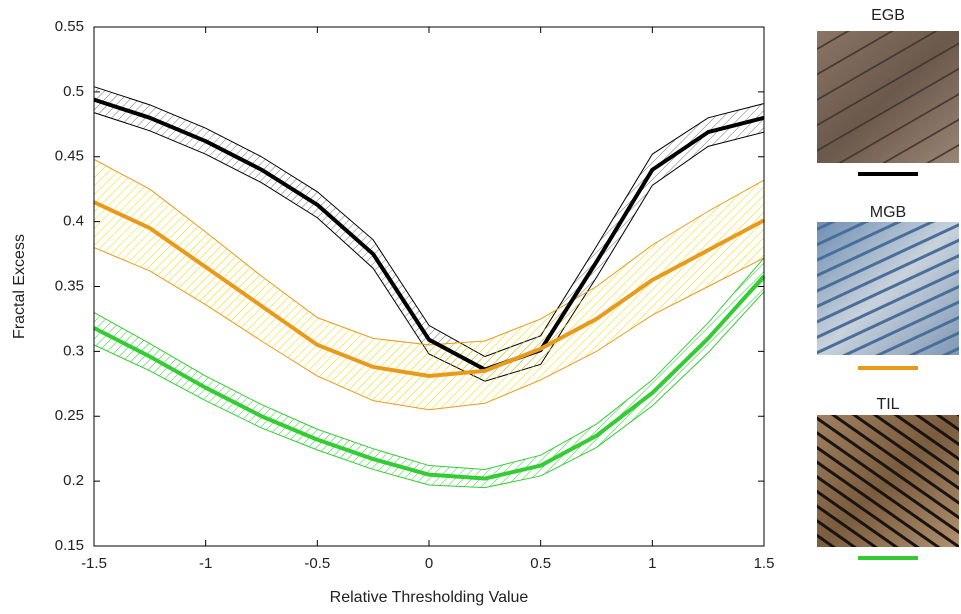 Image resolution: width=961 pixels, height=614 pixels. I want to click on x-tick-label: 0, so click(429, 563).